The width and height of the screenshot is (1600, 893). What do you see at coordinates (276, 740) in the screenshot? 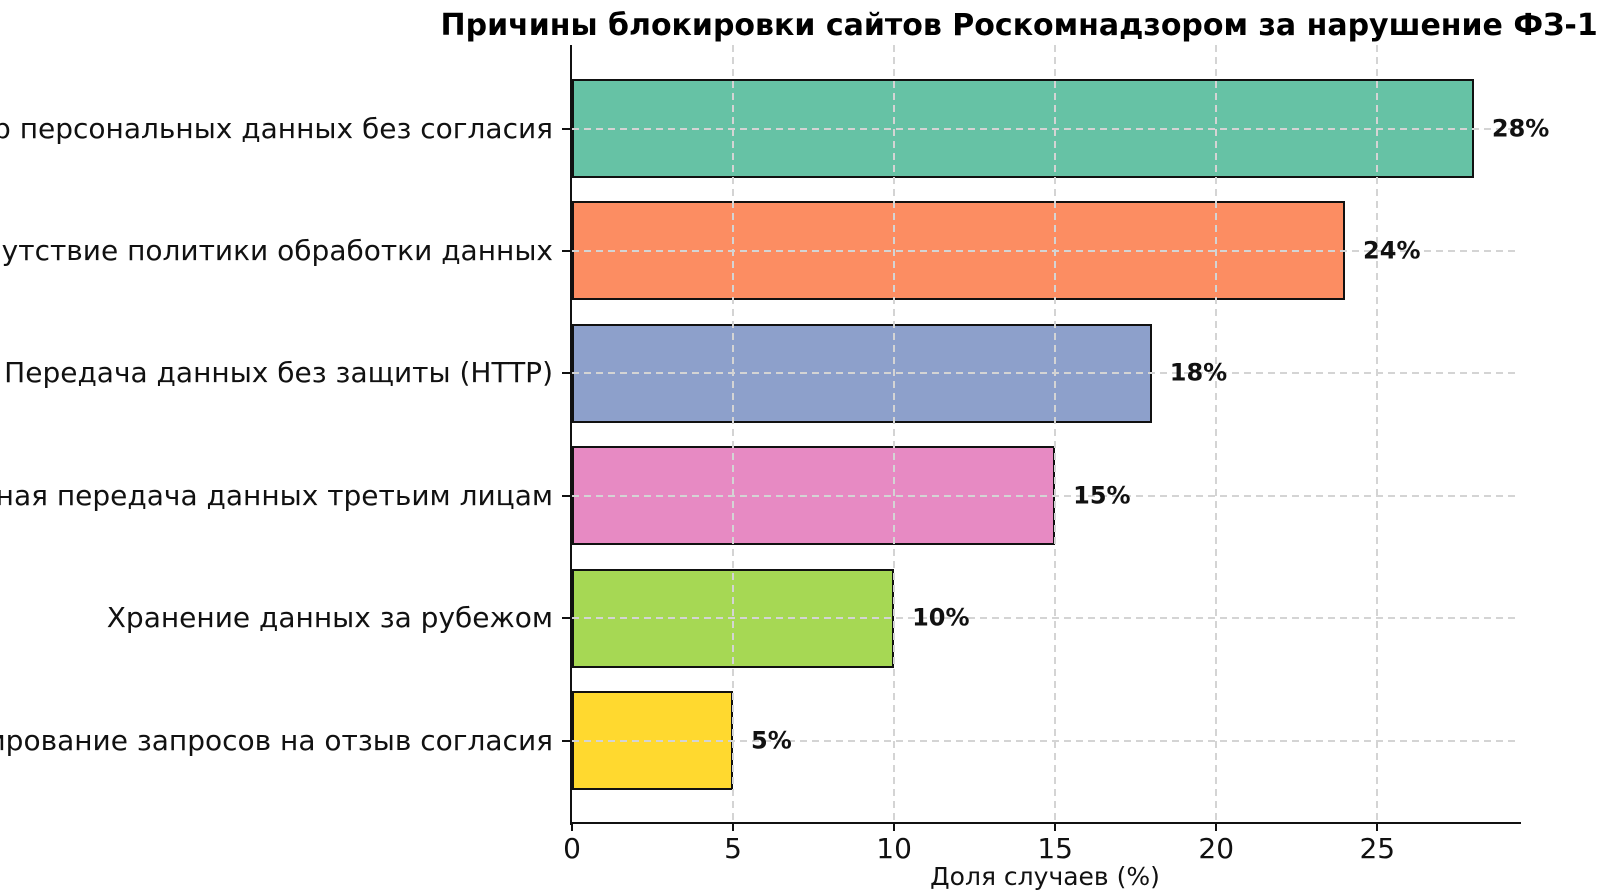
I see `y-category-label: Игнорирование запросов на отзыв согласия` at bounding box center [276, 740].